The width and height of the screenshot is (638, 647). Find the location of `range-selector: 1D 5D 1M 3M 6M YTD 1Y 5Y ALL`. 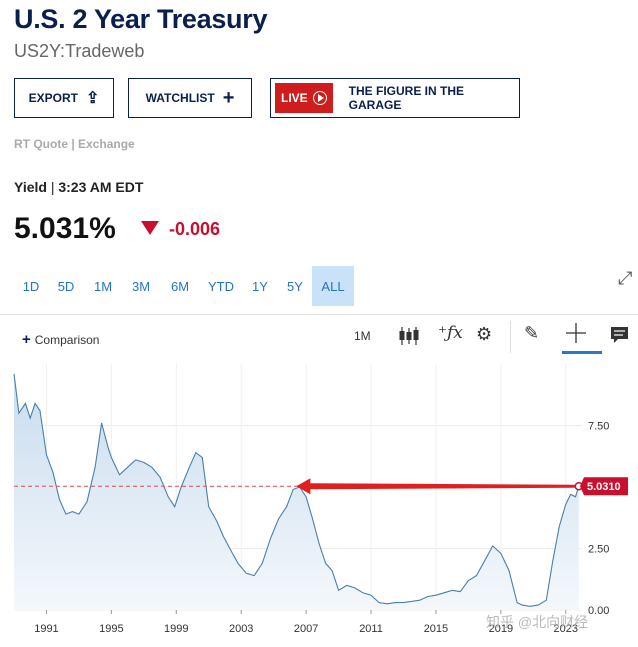

range-selector: 1D 5D 1M 3M 6M YTD 1Y 5Y ALL is located at coordinates (184, 286).